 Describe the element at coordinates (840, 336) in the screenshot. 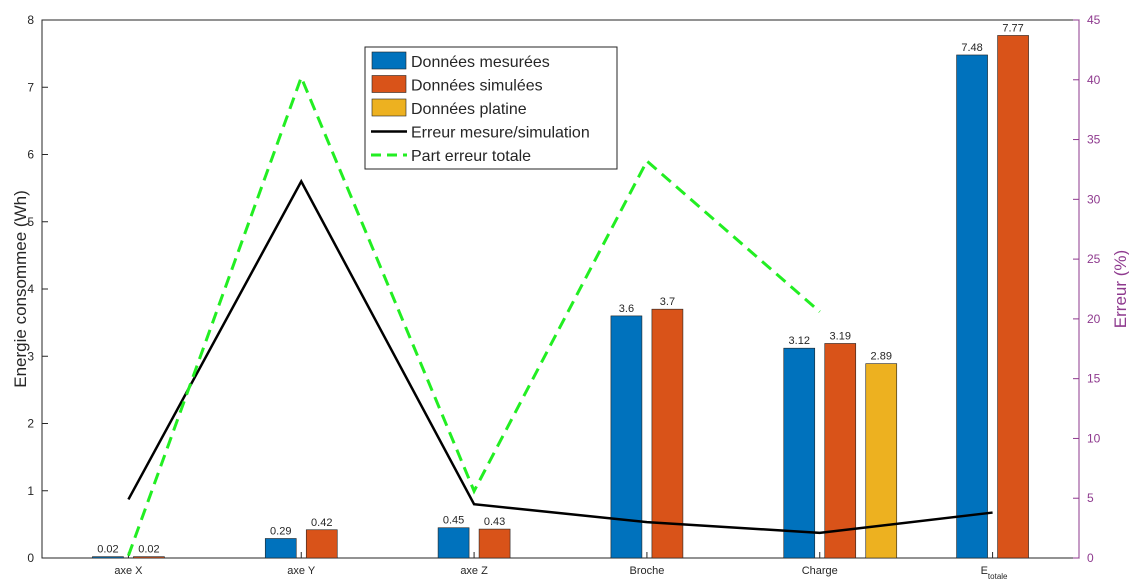

I see `bar-data-label: 3.19` at that location.